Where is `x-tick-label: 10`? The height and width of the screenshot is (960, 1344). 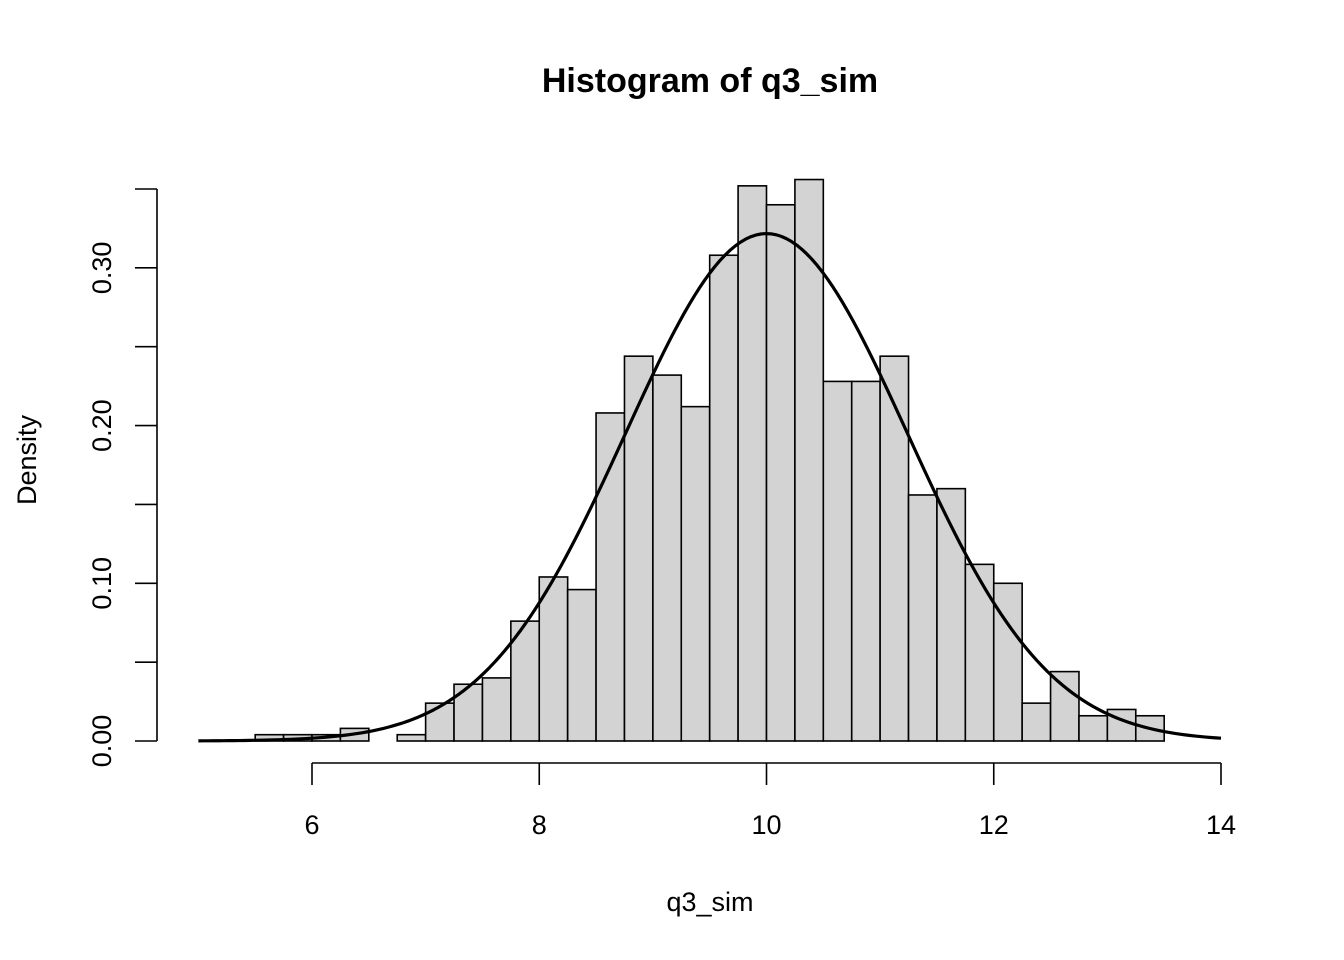 x-tick-label: 10 is located at coordinates (766, 825).